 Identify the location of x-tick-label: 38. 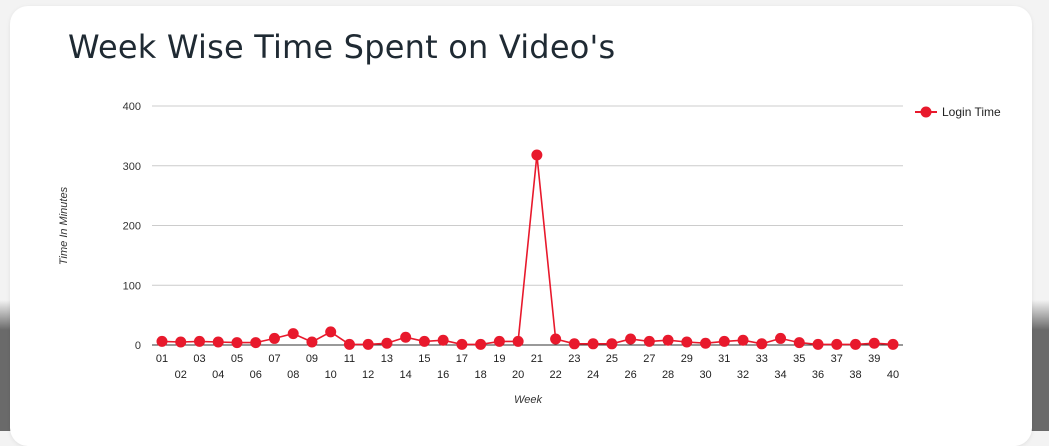
(855, 375).